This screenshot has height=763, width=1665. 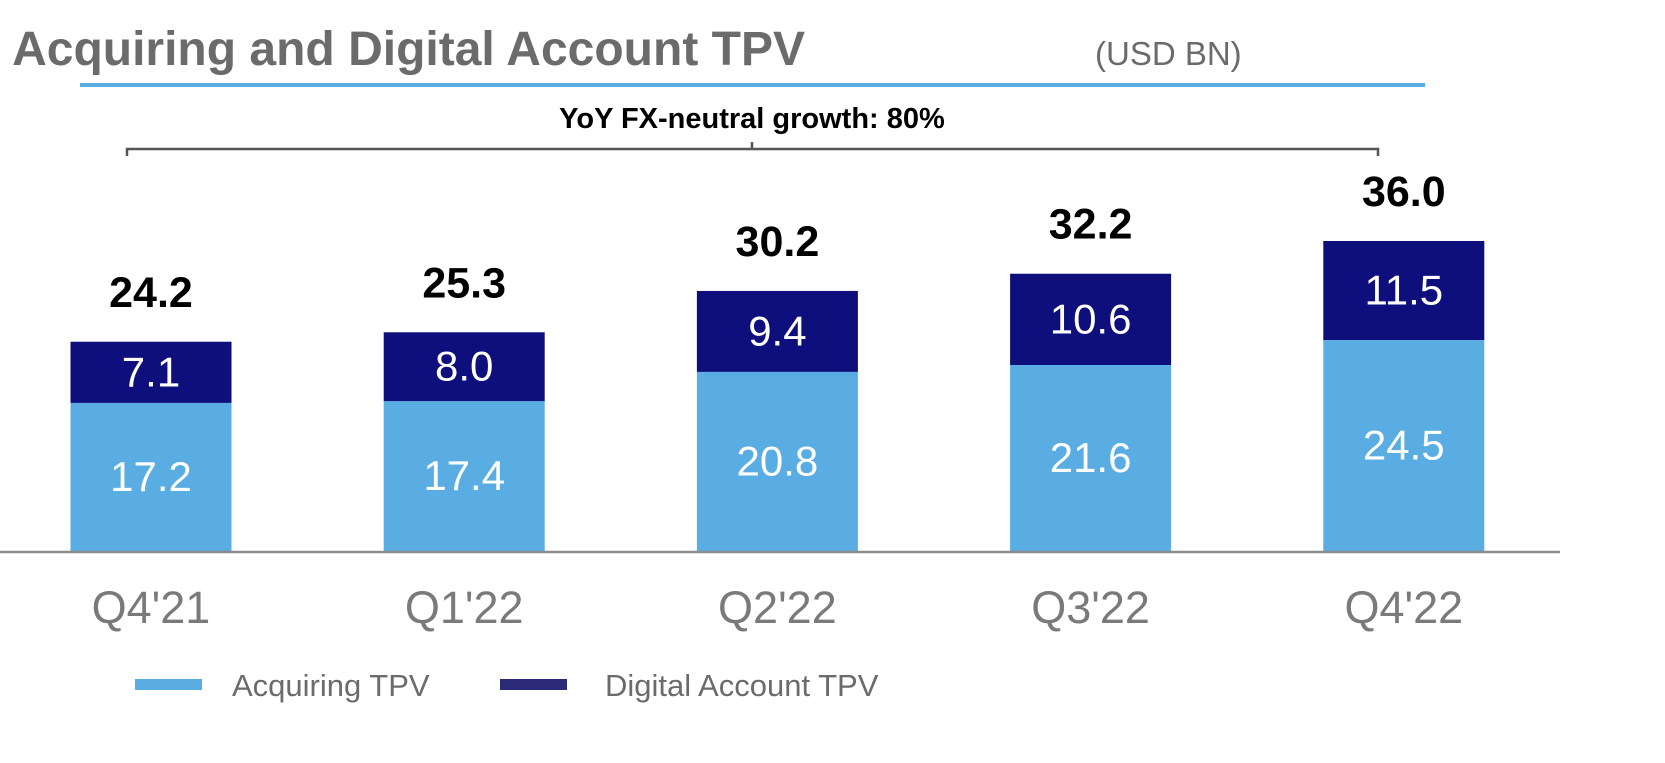 What do you see at coordinates (331, 685) in the screenshot?
I see `legend-label-acquiring: Acquiring TPV` at bounding box center [331, 685].